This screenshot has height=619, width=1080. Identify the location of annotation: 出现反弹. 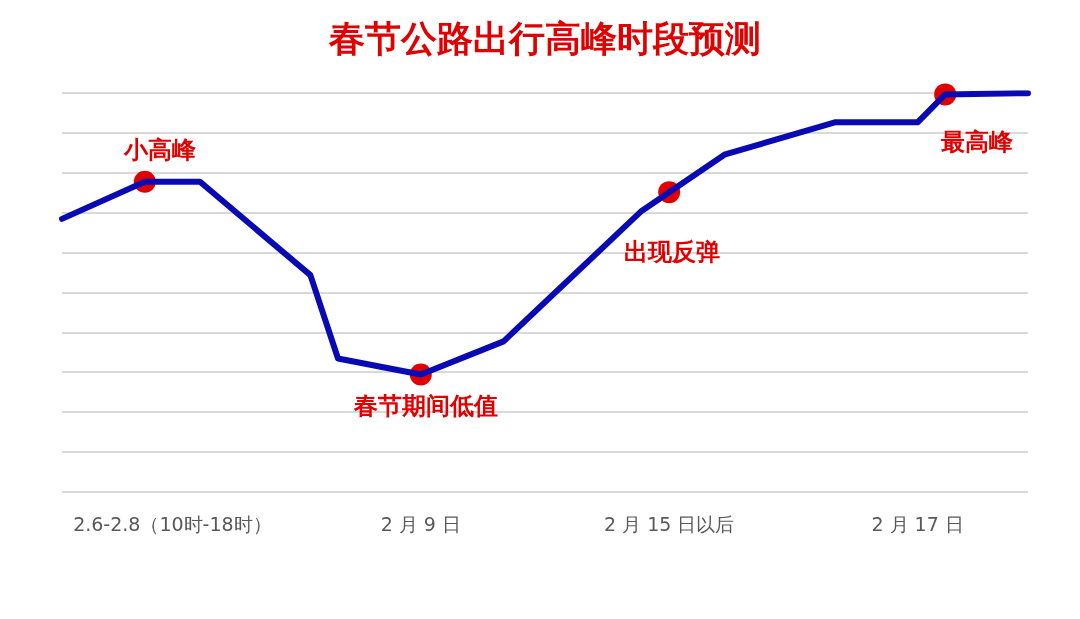
(672, 252).